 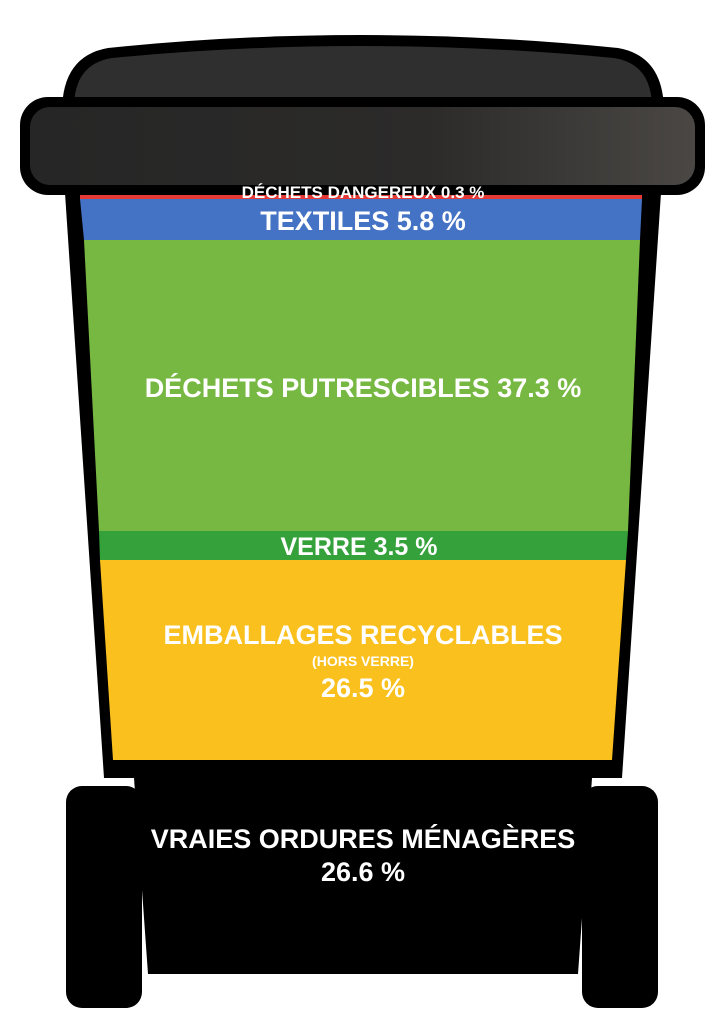 I want to click on segment-packaging, so click(x=363, y=660).